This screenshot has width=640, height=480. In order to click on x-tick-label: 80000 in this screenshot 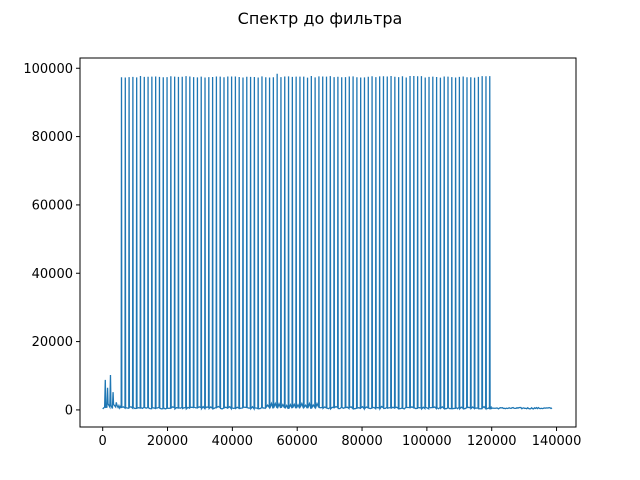, I will do `click(361, 441)`.